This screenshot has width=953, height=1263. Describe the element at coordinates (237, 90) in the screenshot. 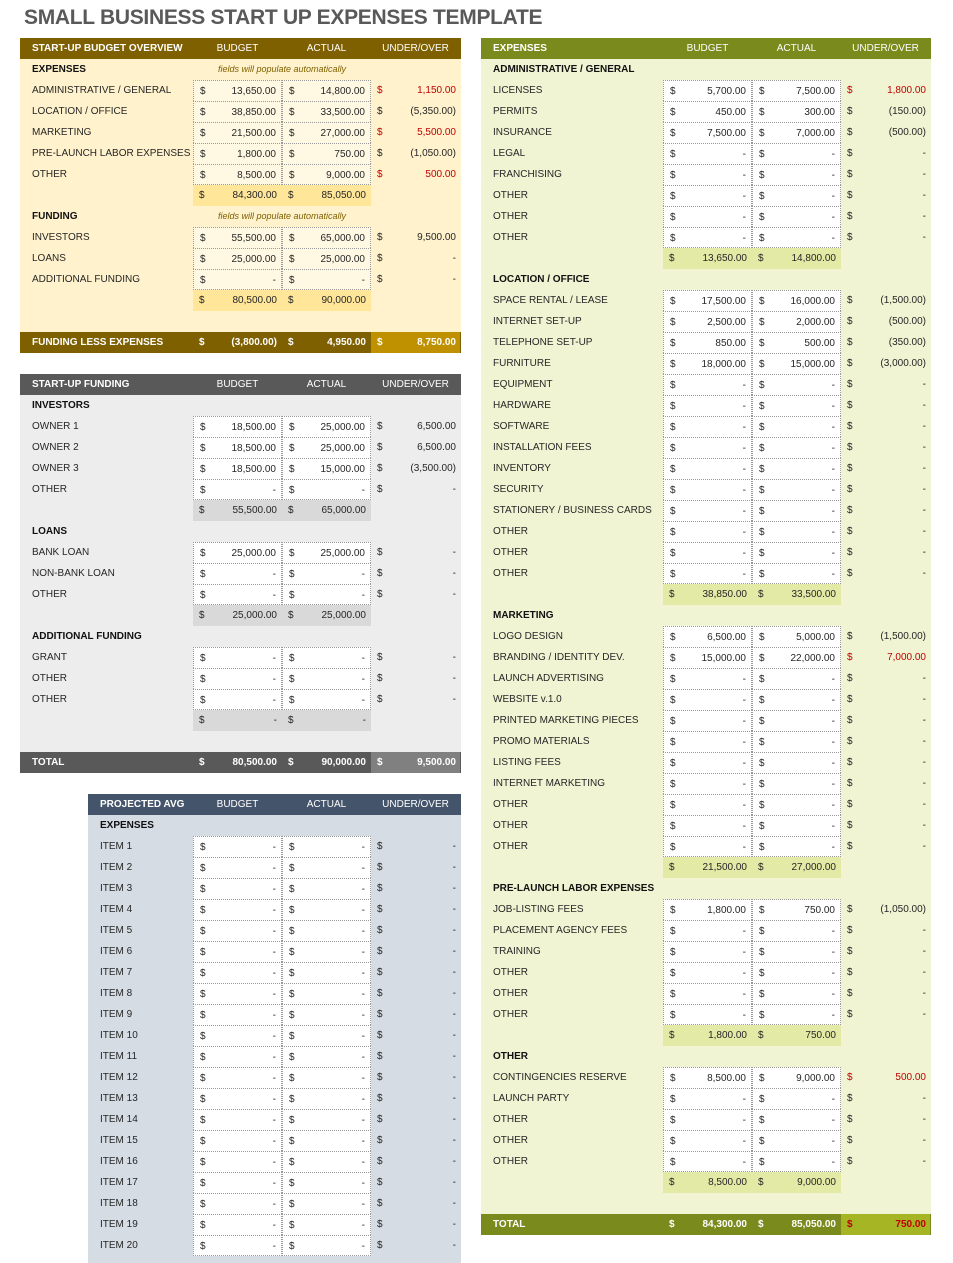

I see `budget-cell: $13,650.00` at that location.